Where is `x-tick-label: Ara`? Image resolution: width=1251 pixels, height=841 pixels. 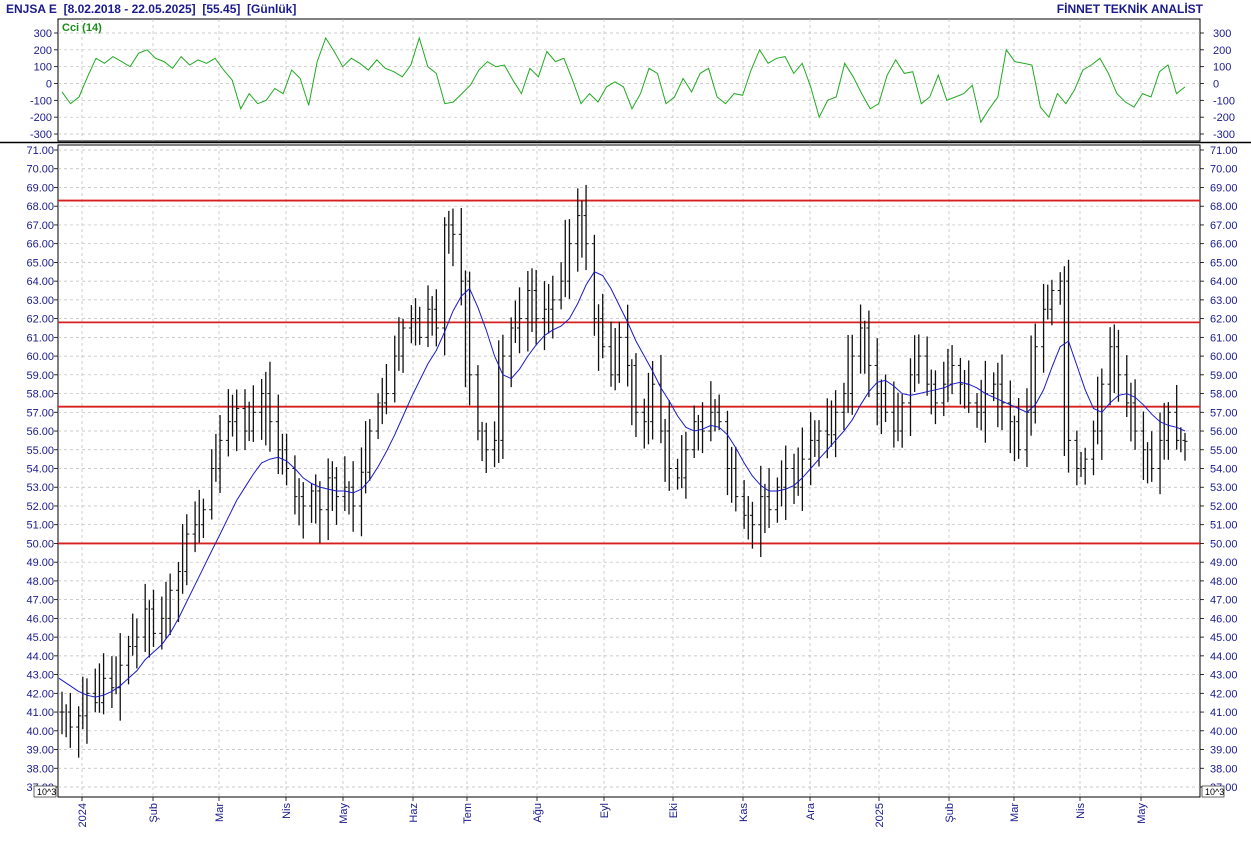 x-tick-label: Ara is located at coordinates (811, 811).